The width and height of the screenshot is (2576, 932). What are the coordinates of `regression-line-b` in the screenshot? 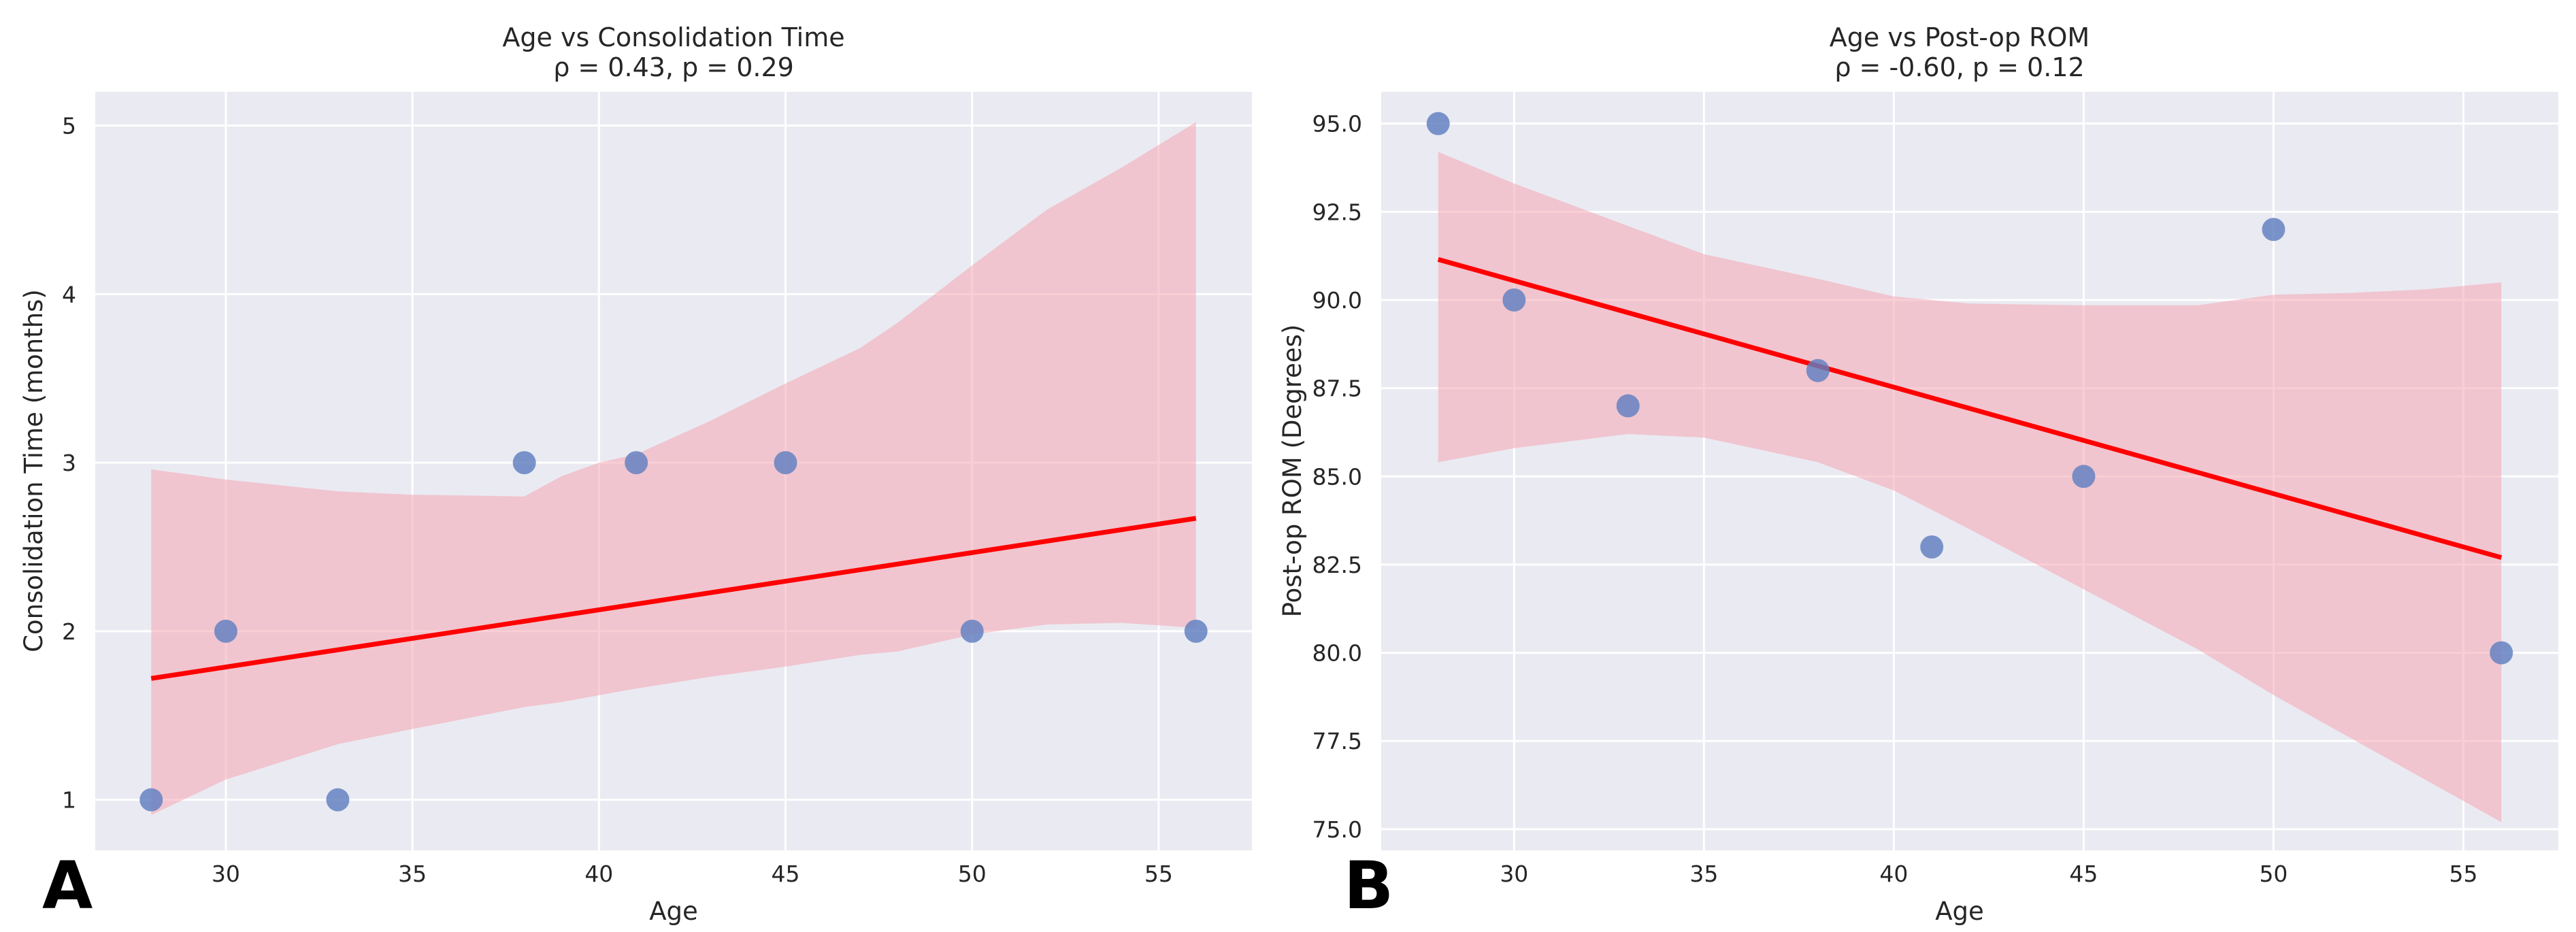 It's located at (1970, 408).